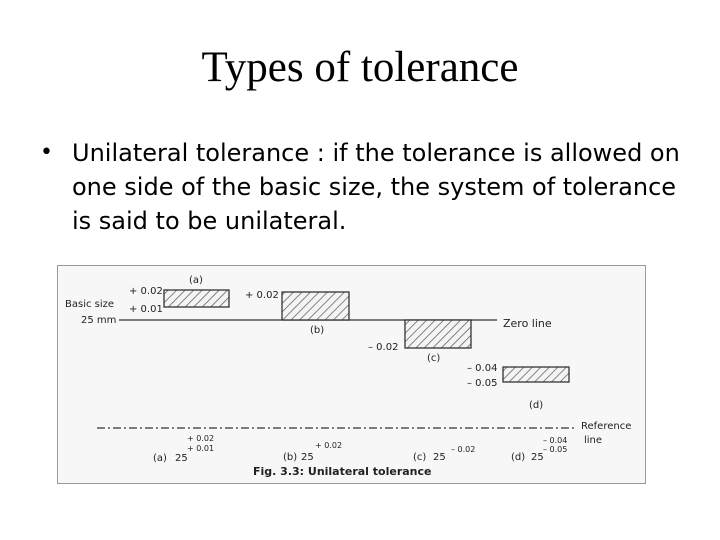  I want to click on case-a-upper: + 0.02, so click(146, 291).